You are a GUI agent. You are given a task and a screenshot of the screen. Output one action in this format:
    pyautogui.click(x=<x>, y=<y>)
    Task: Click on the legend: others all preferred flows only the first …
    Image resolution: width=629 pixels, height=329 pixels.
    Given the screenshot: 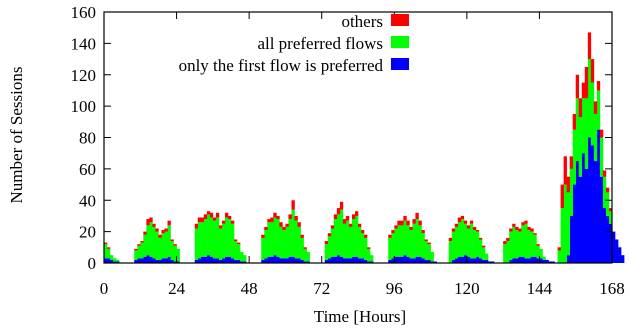 What is the action you would take?
    pyautogui.click(x=294, y=43)
    